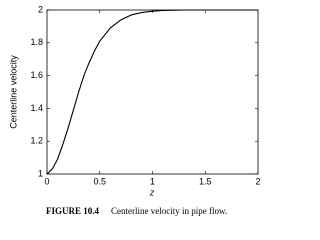 The image size is (320, 240). What do you see at coordinates (99, 181) in the screenshot?
I see `x-tick-label: 0.5` at bounding box center [99, 181].